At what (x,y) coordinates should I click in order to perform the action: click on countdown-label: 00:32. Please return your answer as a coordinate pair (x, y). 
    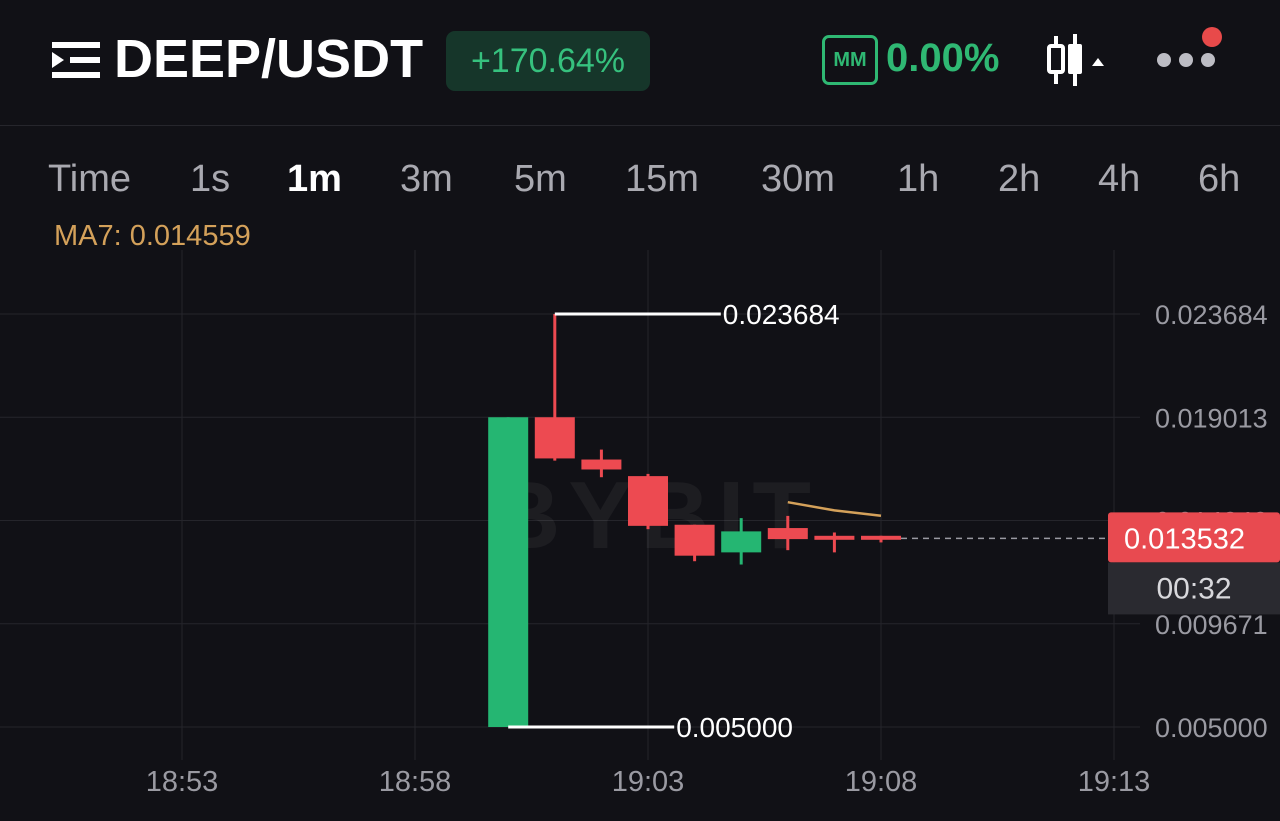
    Looking at the image, I should click on (1193, 588).